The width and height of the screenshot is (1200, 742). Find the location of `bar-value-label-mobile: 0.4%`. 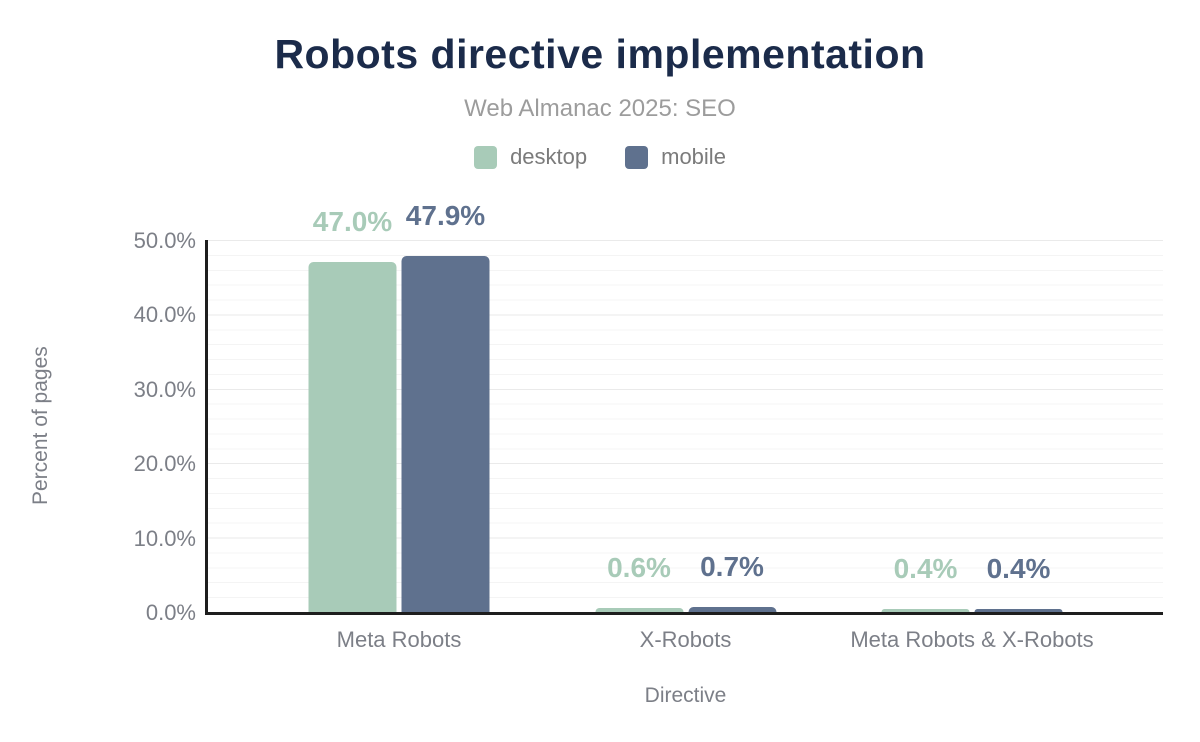

bar-value-label-mobile: 0.4% is located at coordinates (1018, 568).